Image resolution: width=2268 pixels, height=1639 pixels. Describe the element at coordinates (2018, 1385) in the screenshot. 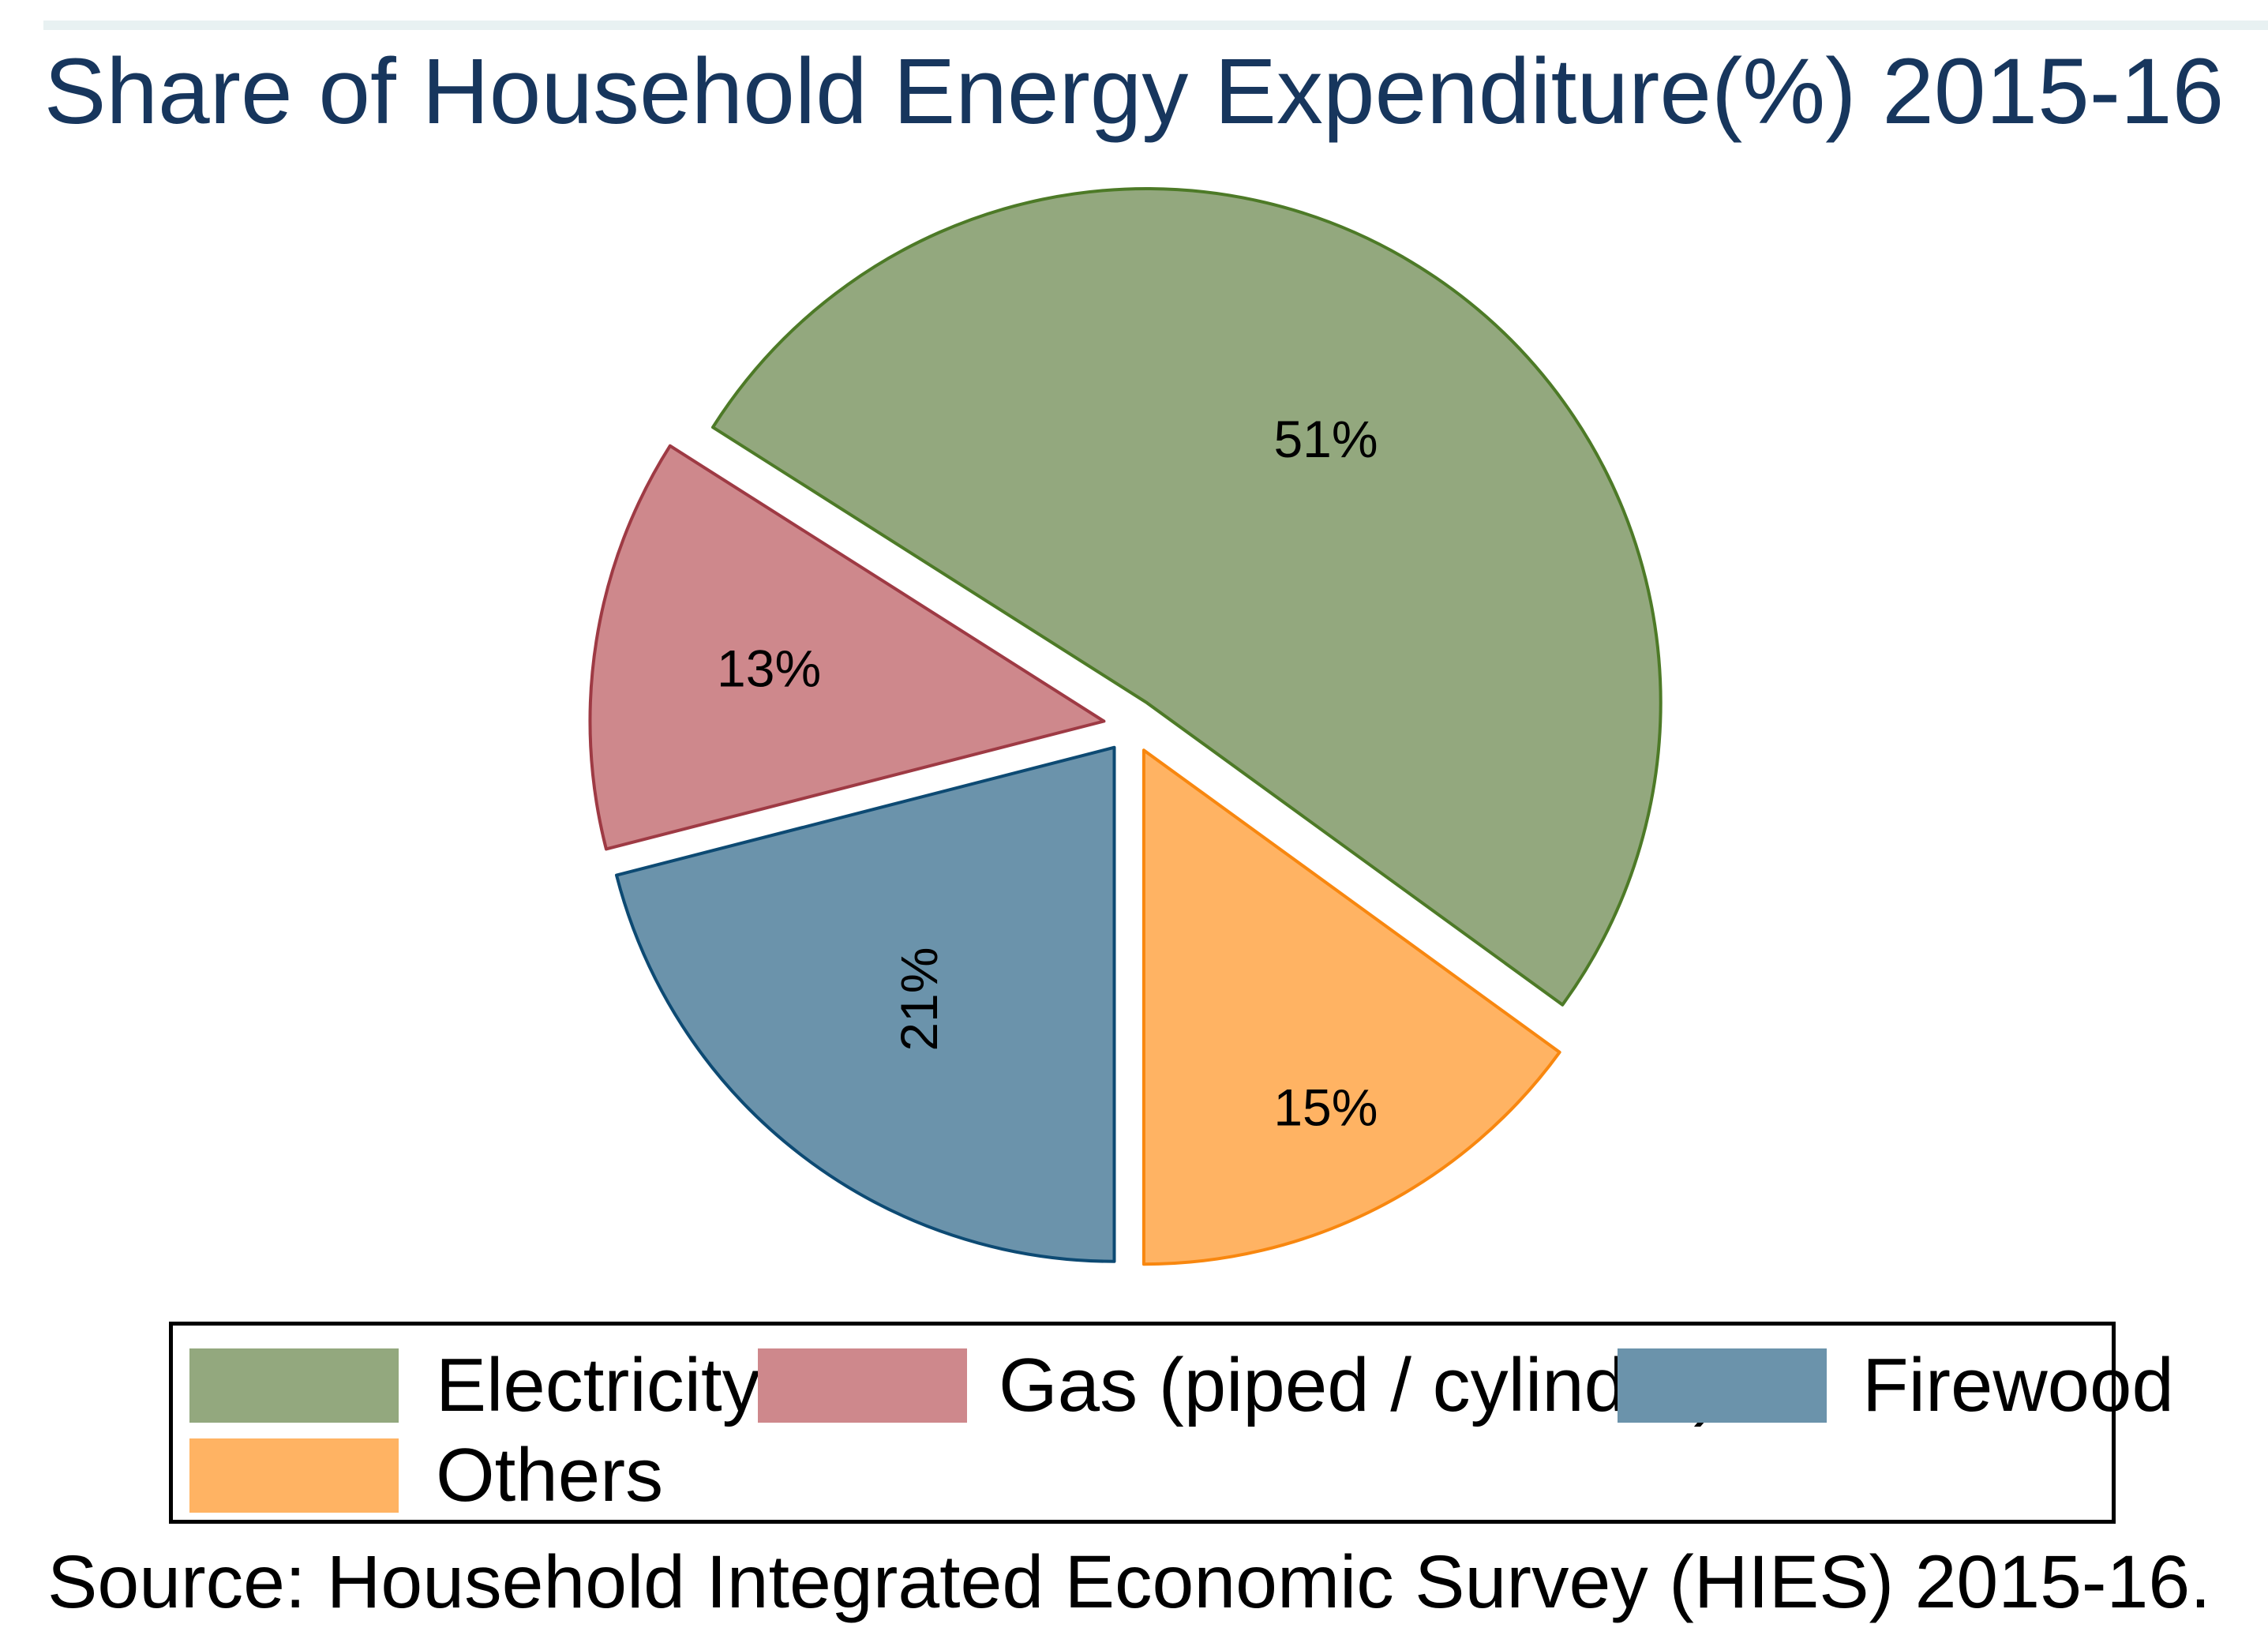

I see `legend-label-firewood: Firewood` at that location.